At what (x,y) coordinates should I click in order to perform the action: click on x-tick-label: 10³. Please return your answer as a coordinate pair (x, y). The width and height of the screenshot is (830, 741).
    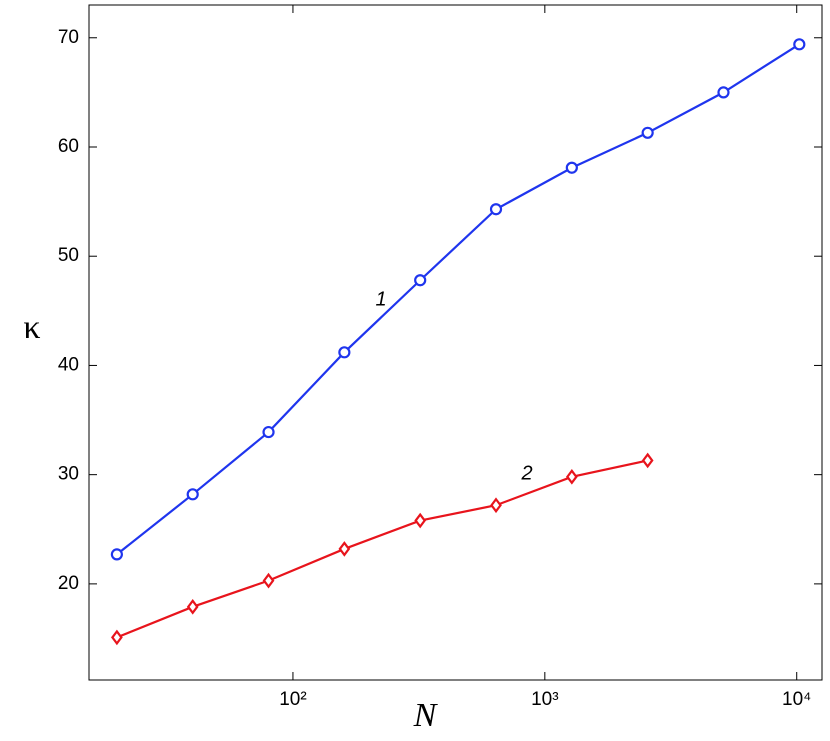
    Looking at the image, I should click on (544, 699).